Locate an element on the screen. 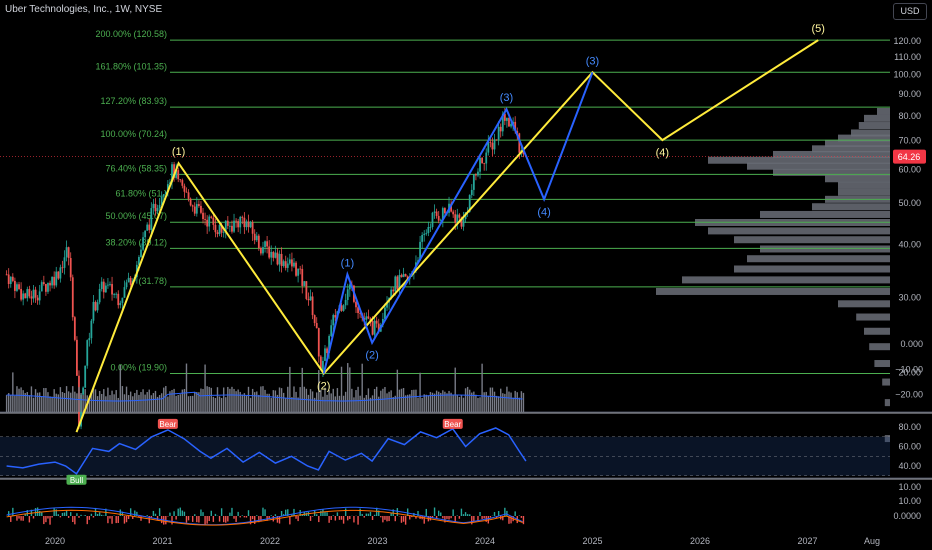 The height and width of the screenshot is (550, 932). price-axis-tick-label: 80.00 is located at coordinates (909, 116).